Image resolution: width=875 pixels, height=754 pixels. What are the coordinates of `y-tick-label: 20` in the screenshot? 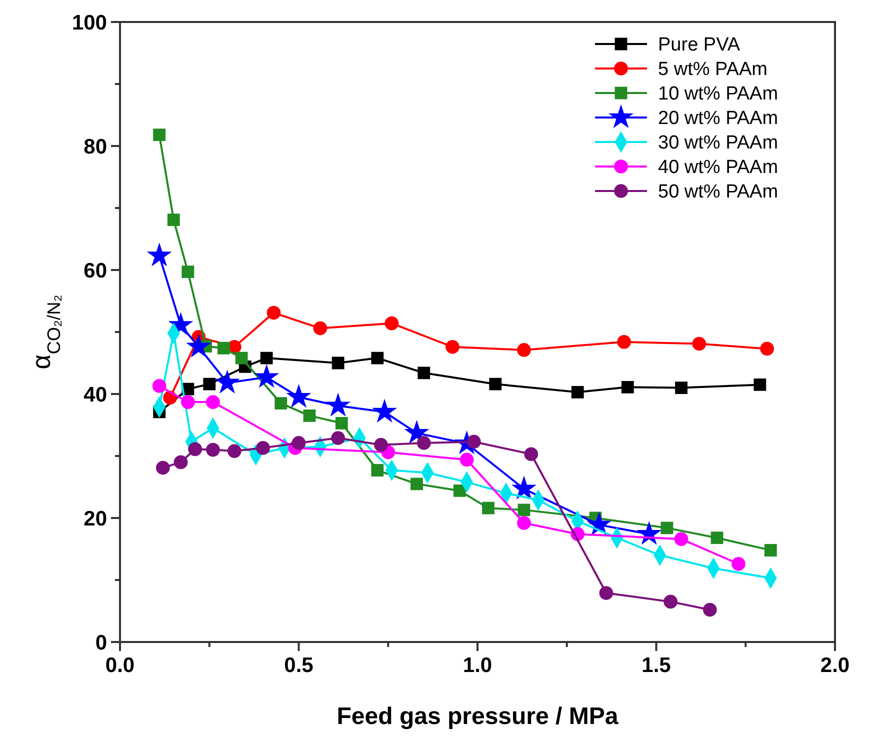 It's located at (95, 518).